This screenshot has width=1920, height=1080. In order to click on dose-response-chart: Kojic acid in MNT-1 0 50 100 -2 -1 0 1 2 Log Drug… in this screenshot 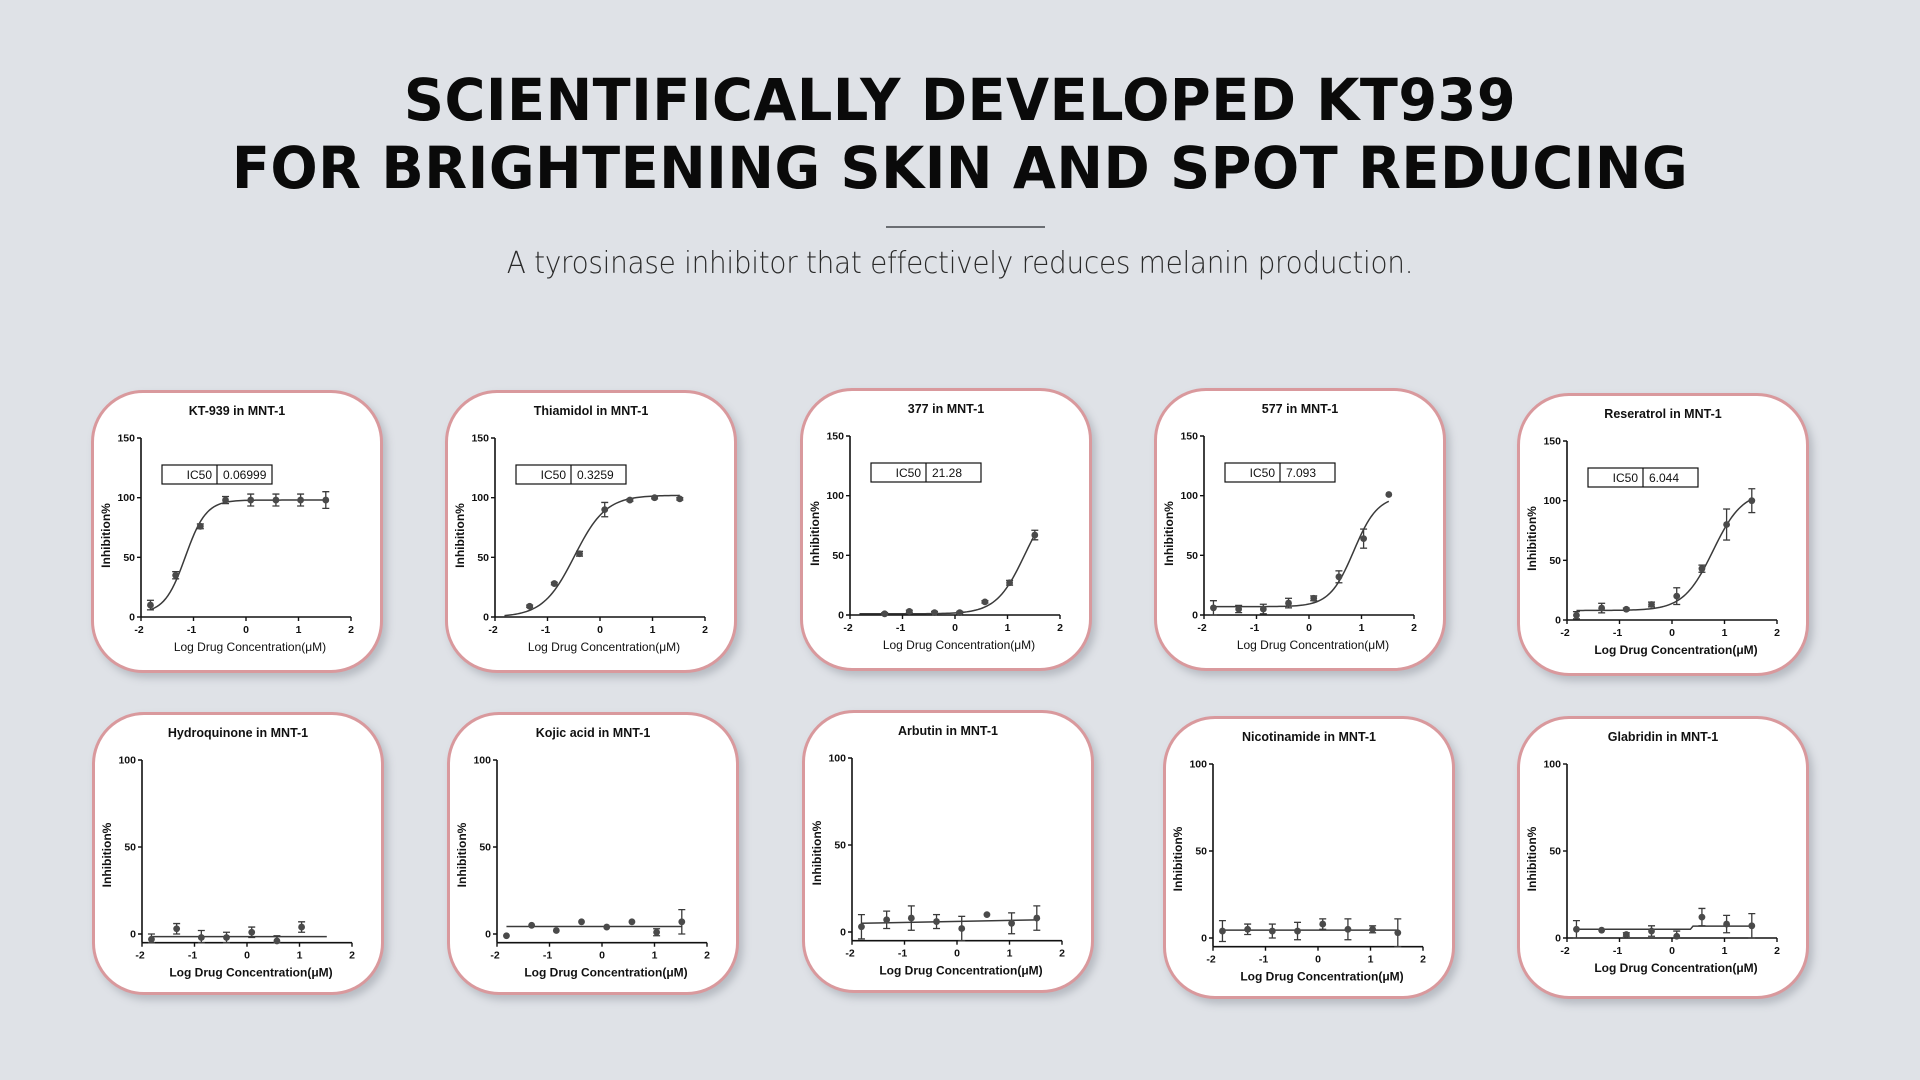, I will do `click(582, 853)`.